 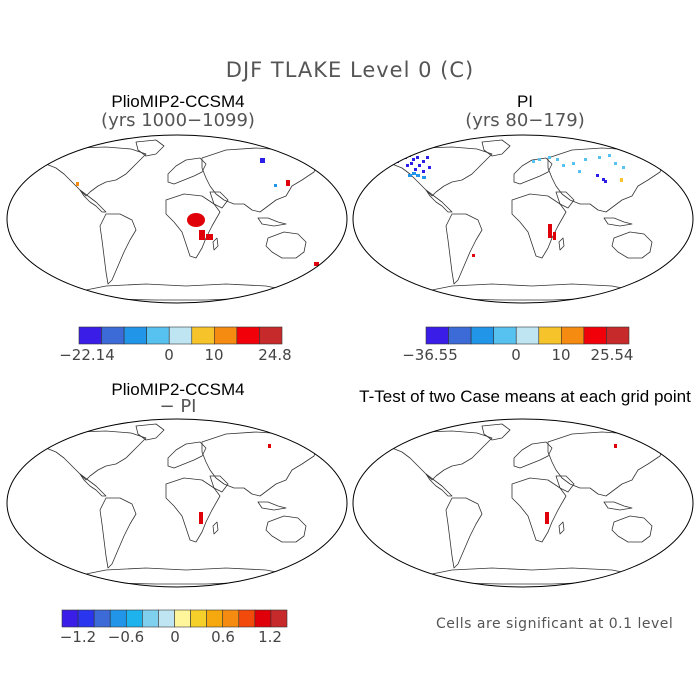 What do you see at coordinates (223, 637) in the screenshot?
I see `colorbar-tick-label: 0.6` at bounding box center [223, 637].